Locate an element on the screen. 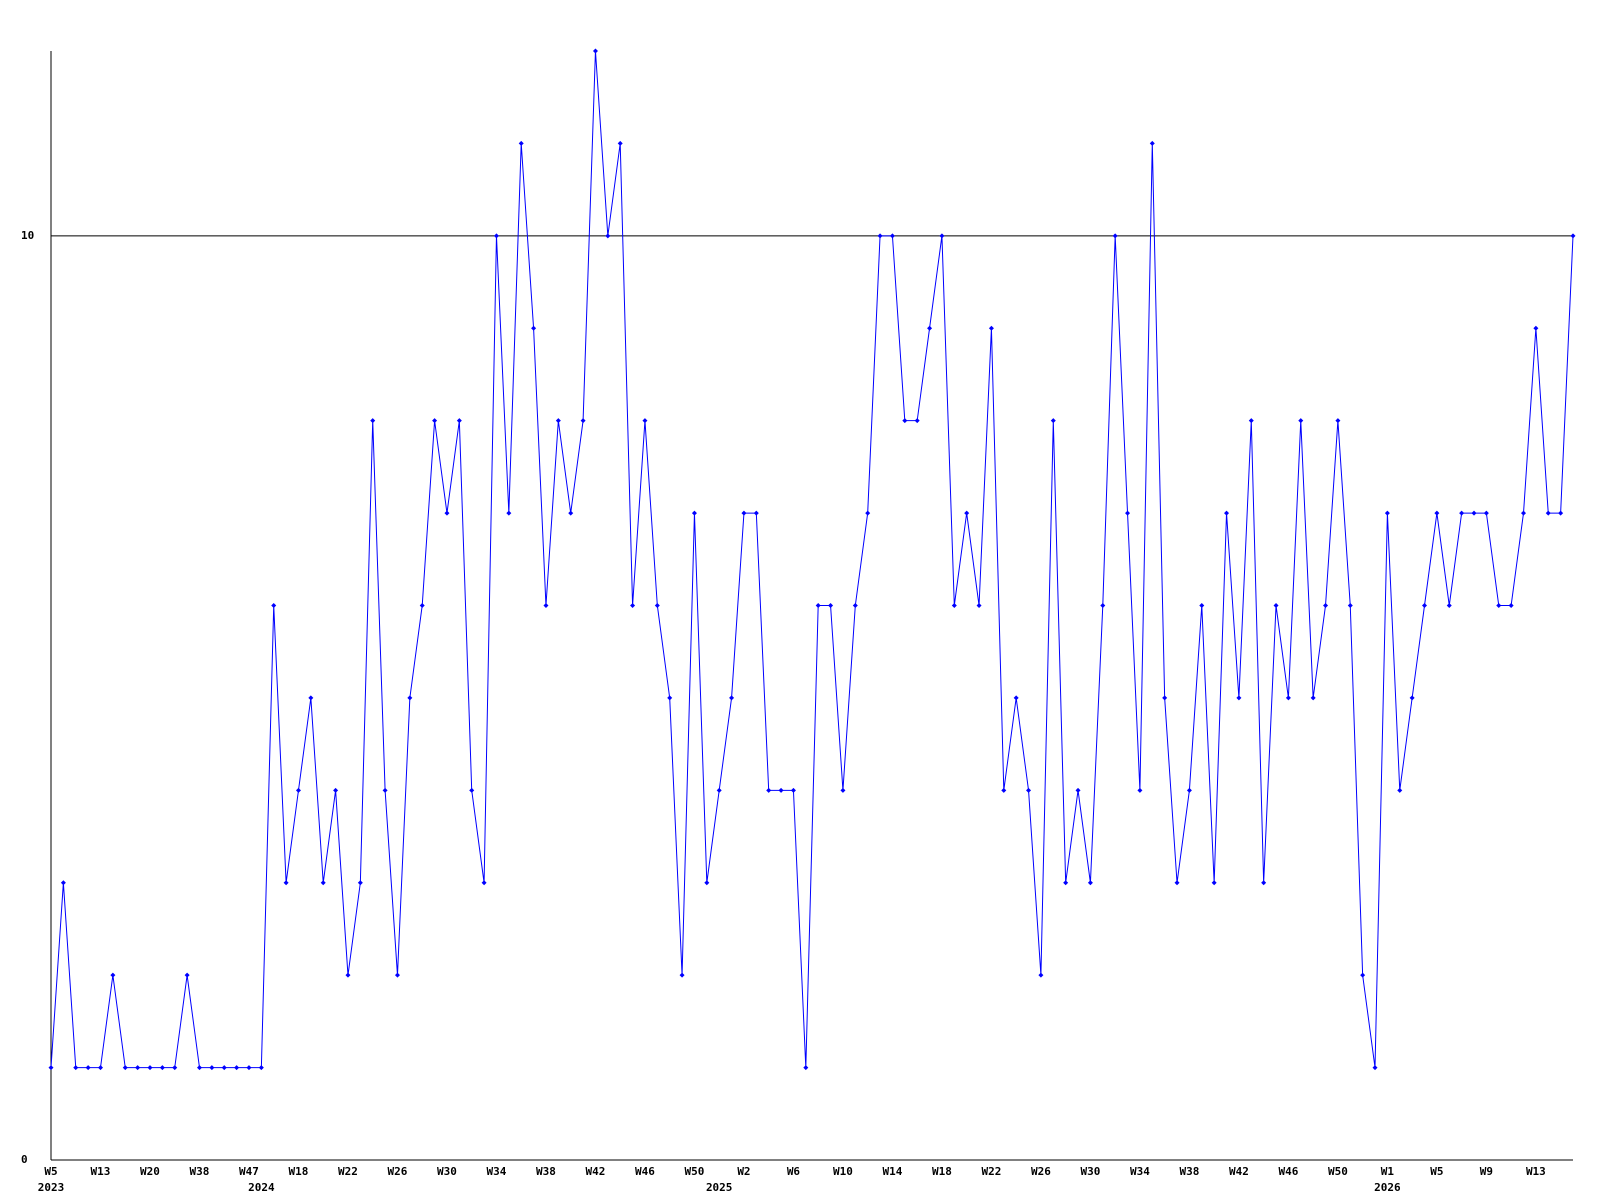  x-tick-label: W2 is located at coordinates (743, 1171).